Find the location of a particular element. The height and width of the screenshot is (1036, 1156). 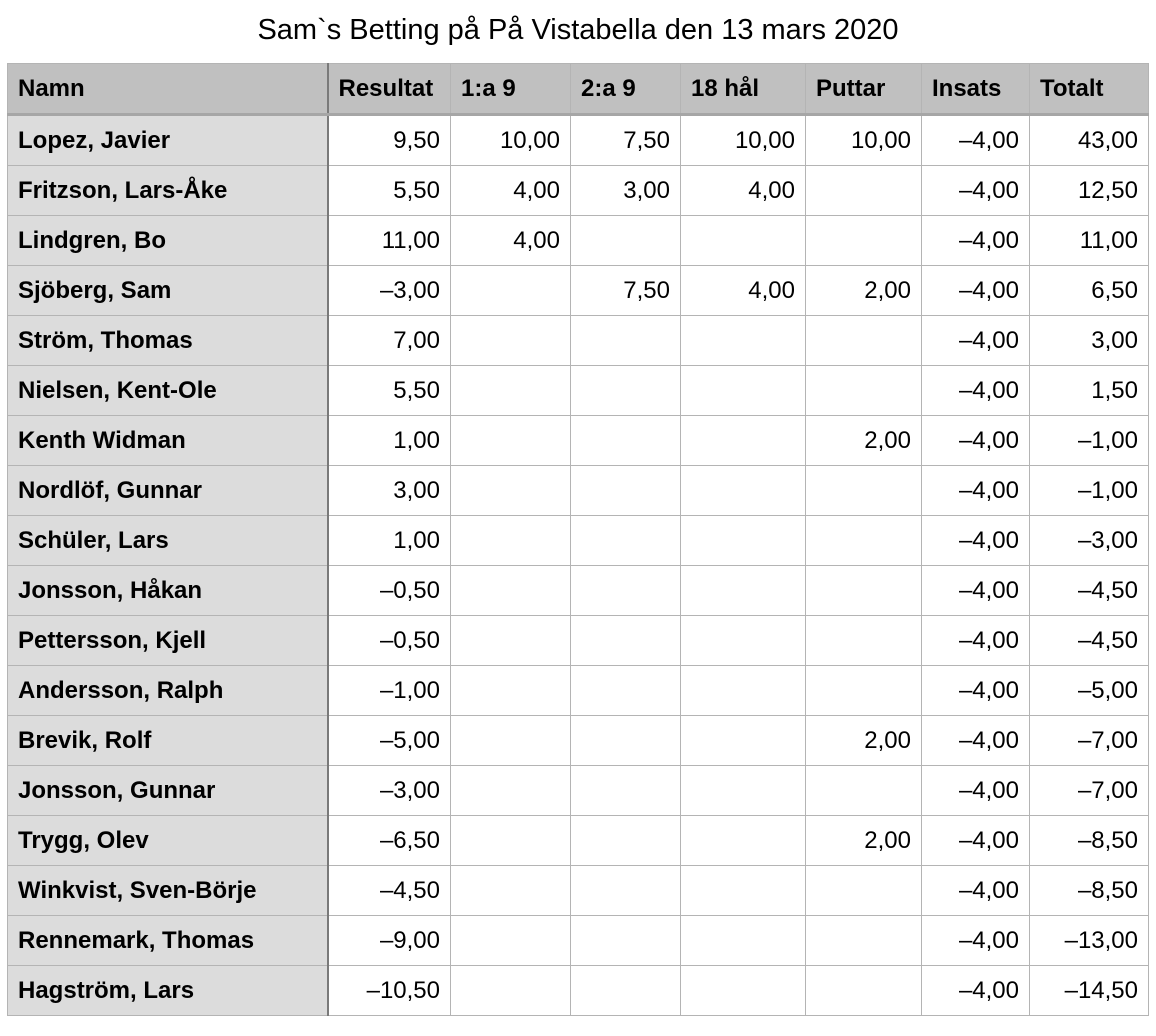

arton-hal-cell: 4,00 is located at coordinates (743, 190).